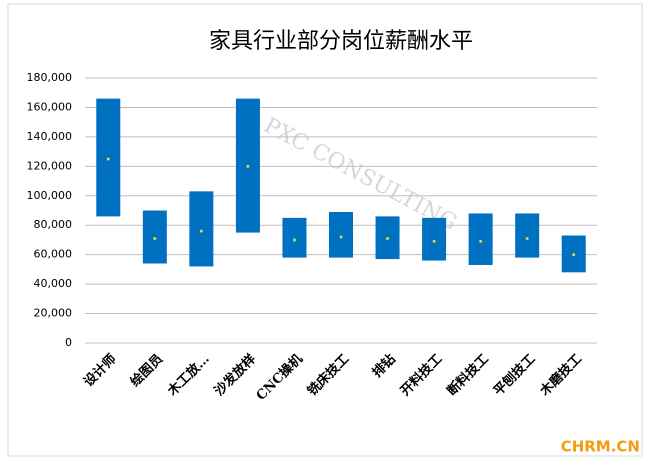 The width and height of the screenshot is (652, 470). I want to click on y-tick-label: 80,000, so click(53, 224).